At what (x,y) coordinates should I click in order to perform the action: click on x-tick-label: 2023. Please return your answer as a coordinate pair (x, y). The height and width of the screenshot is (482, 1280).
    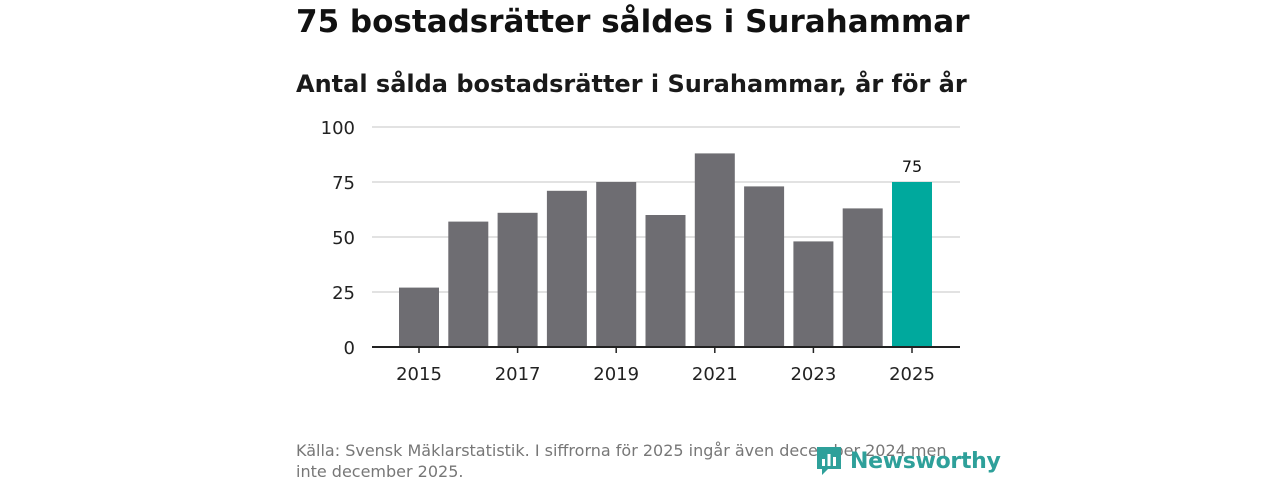
    Looking at the image, I should click on (813, 374).